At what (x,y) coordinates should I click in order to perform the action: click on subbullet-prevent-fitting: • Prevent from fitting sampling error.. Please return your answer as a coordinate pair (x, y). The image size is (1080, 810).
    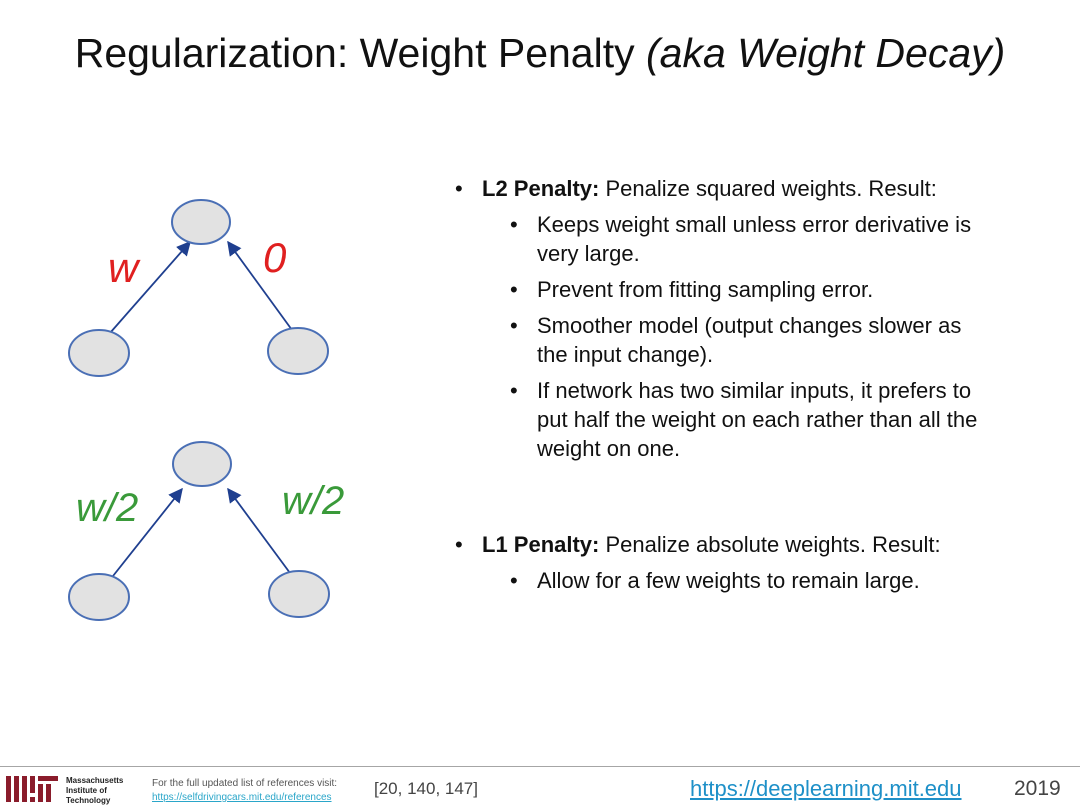
    Looking at the image, I should click on (760, 289).